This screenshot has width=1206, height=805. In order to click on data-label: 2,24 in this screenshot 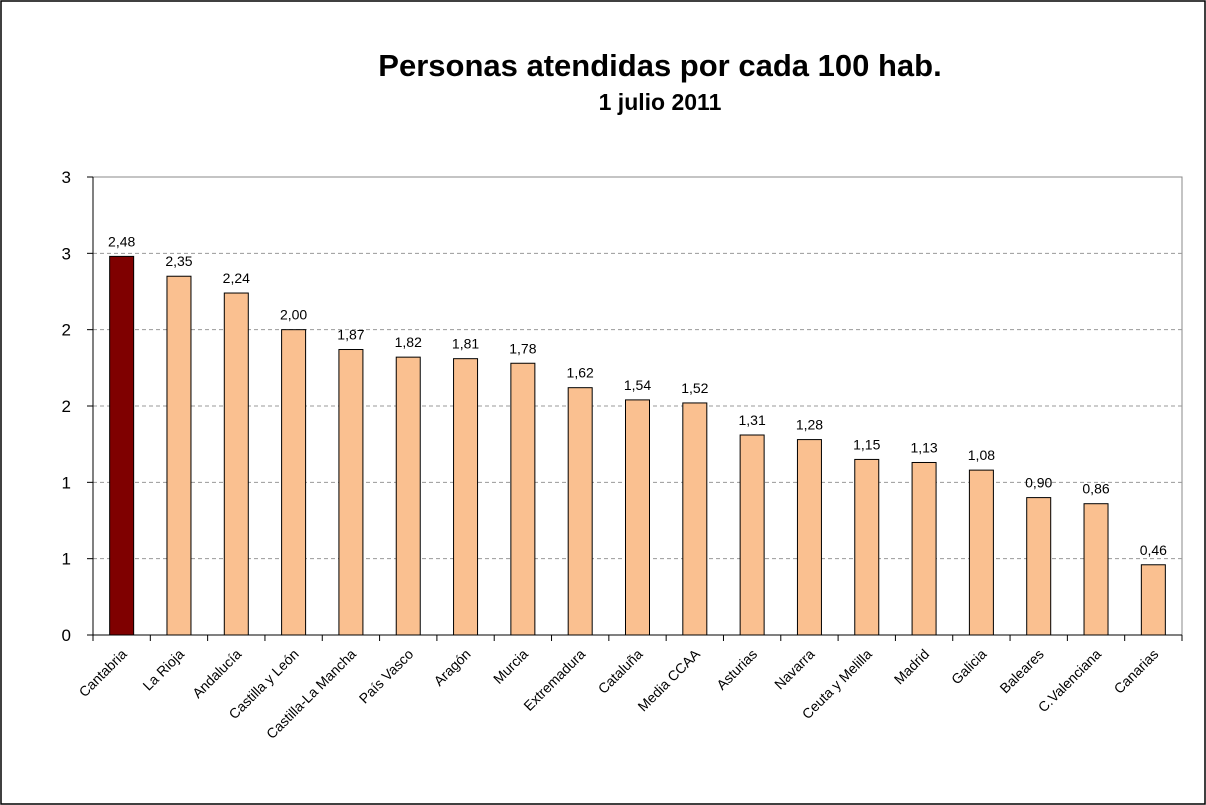, I will do `click(236, 278)`.